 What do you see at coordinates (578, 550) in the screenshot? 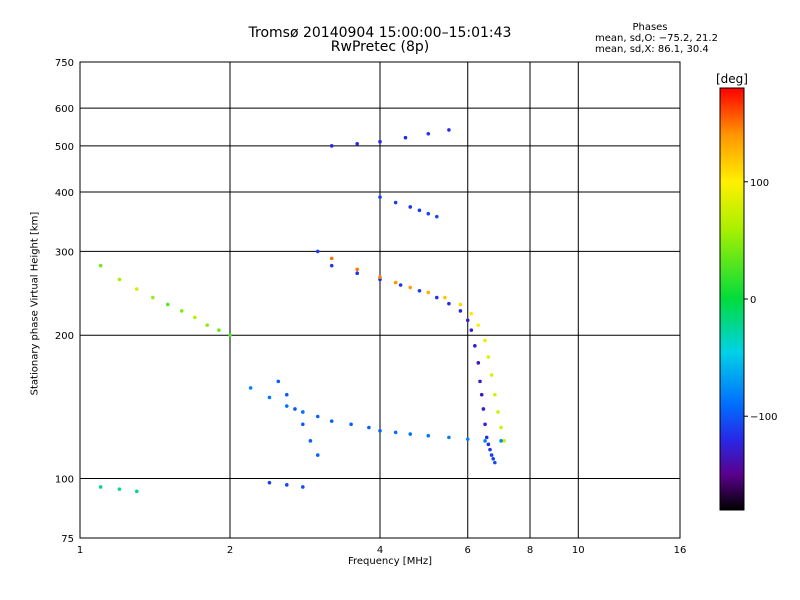
I see `x-tick-label: 10` at bounding box center [578, 550].